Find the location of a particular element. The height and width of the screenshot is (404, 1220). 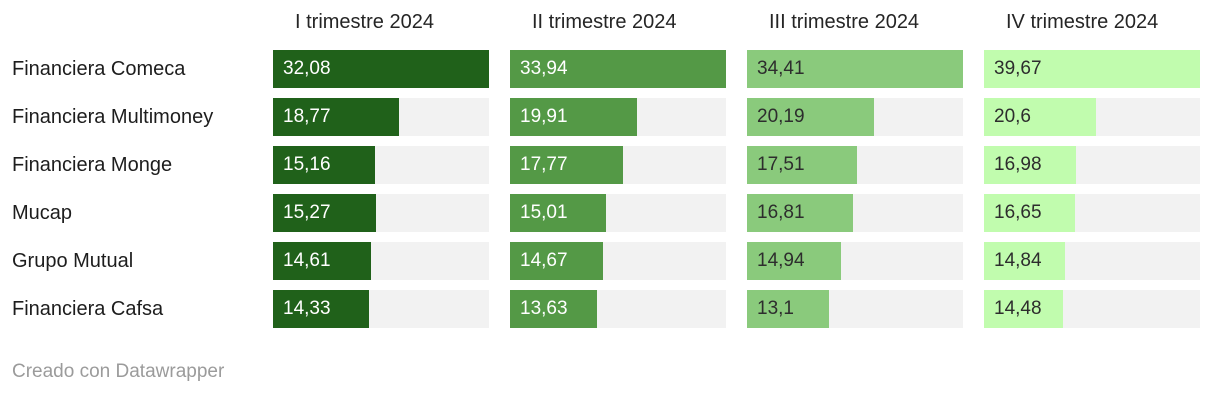

bar: 13,1 is located at coordinates (788, 309).